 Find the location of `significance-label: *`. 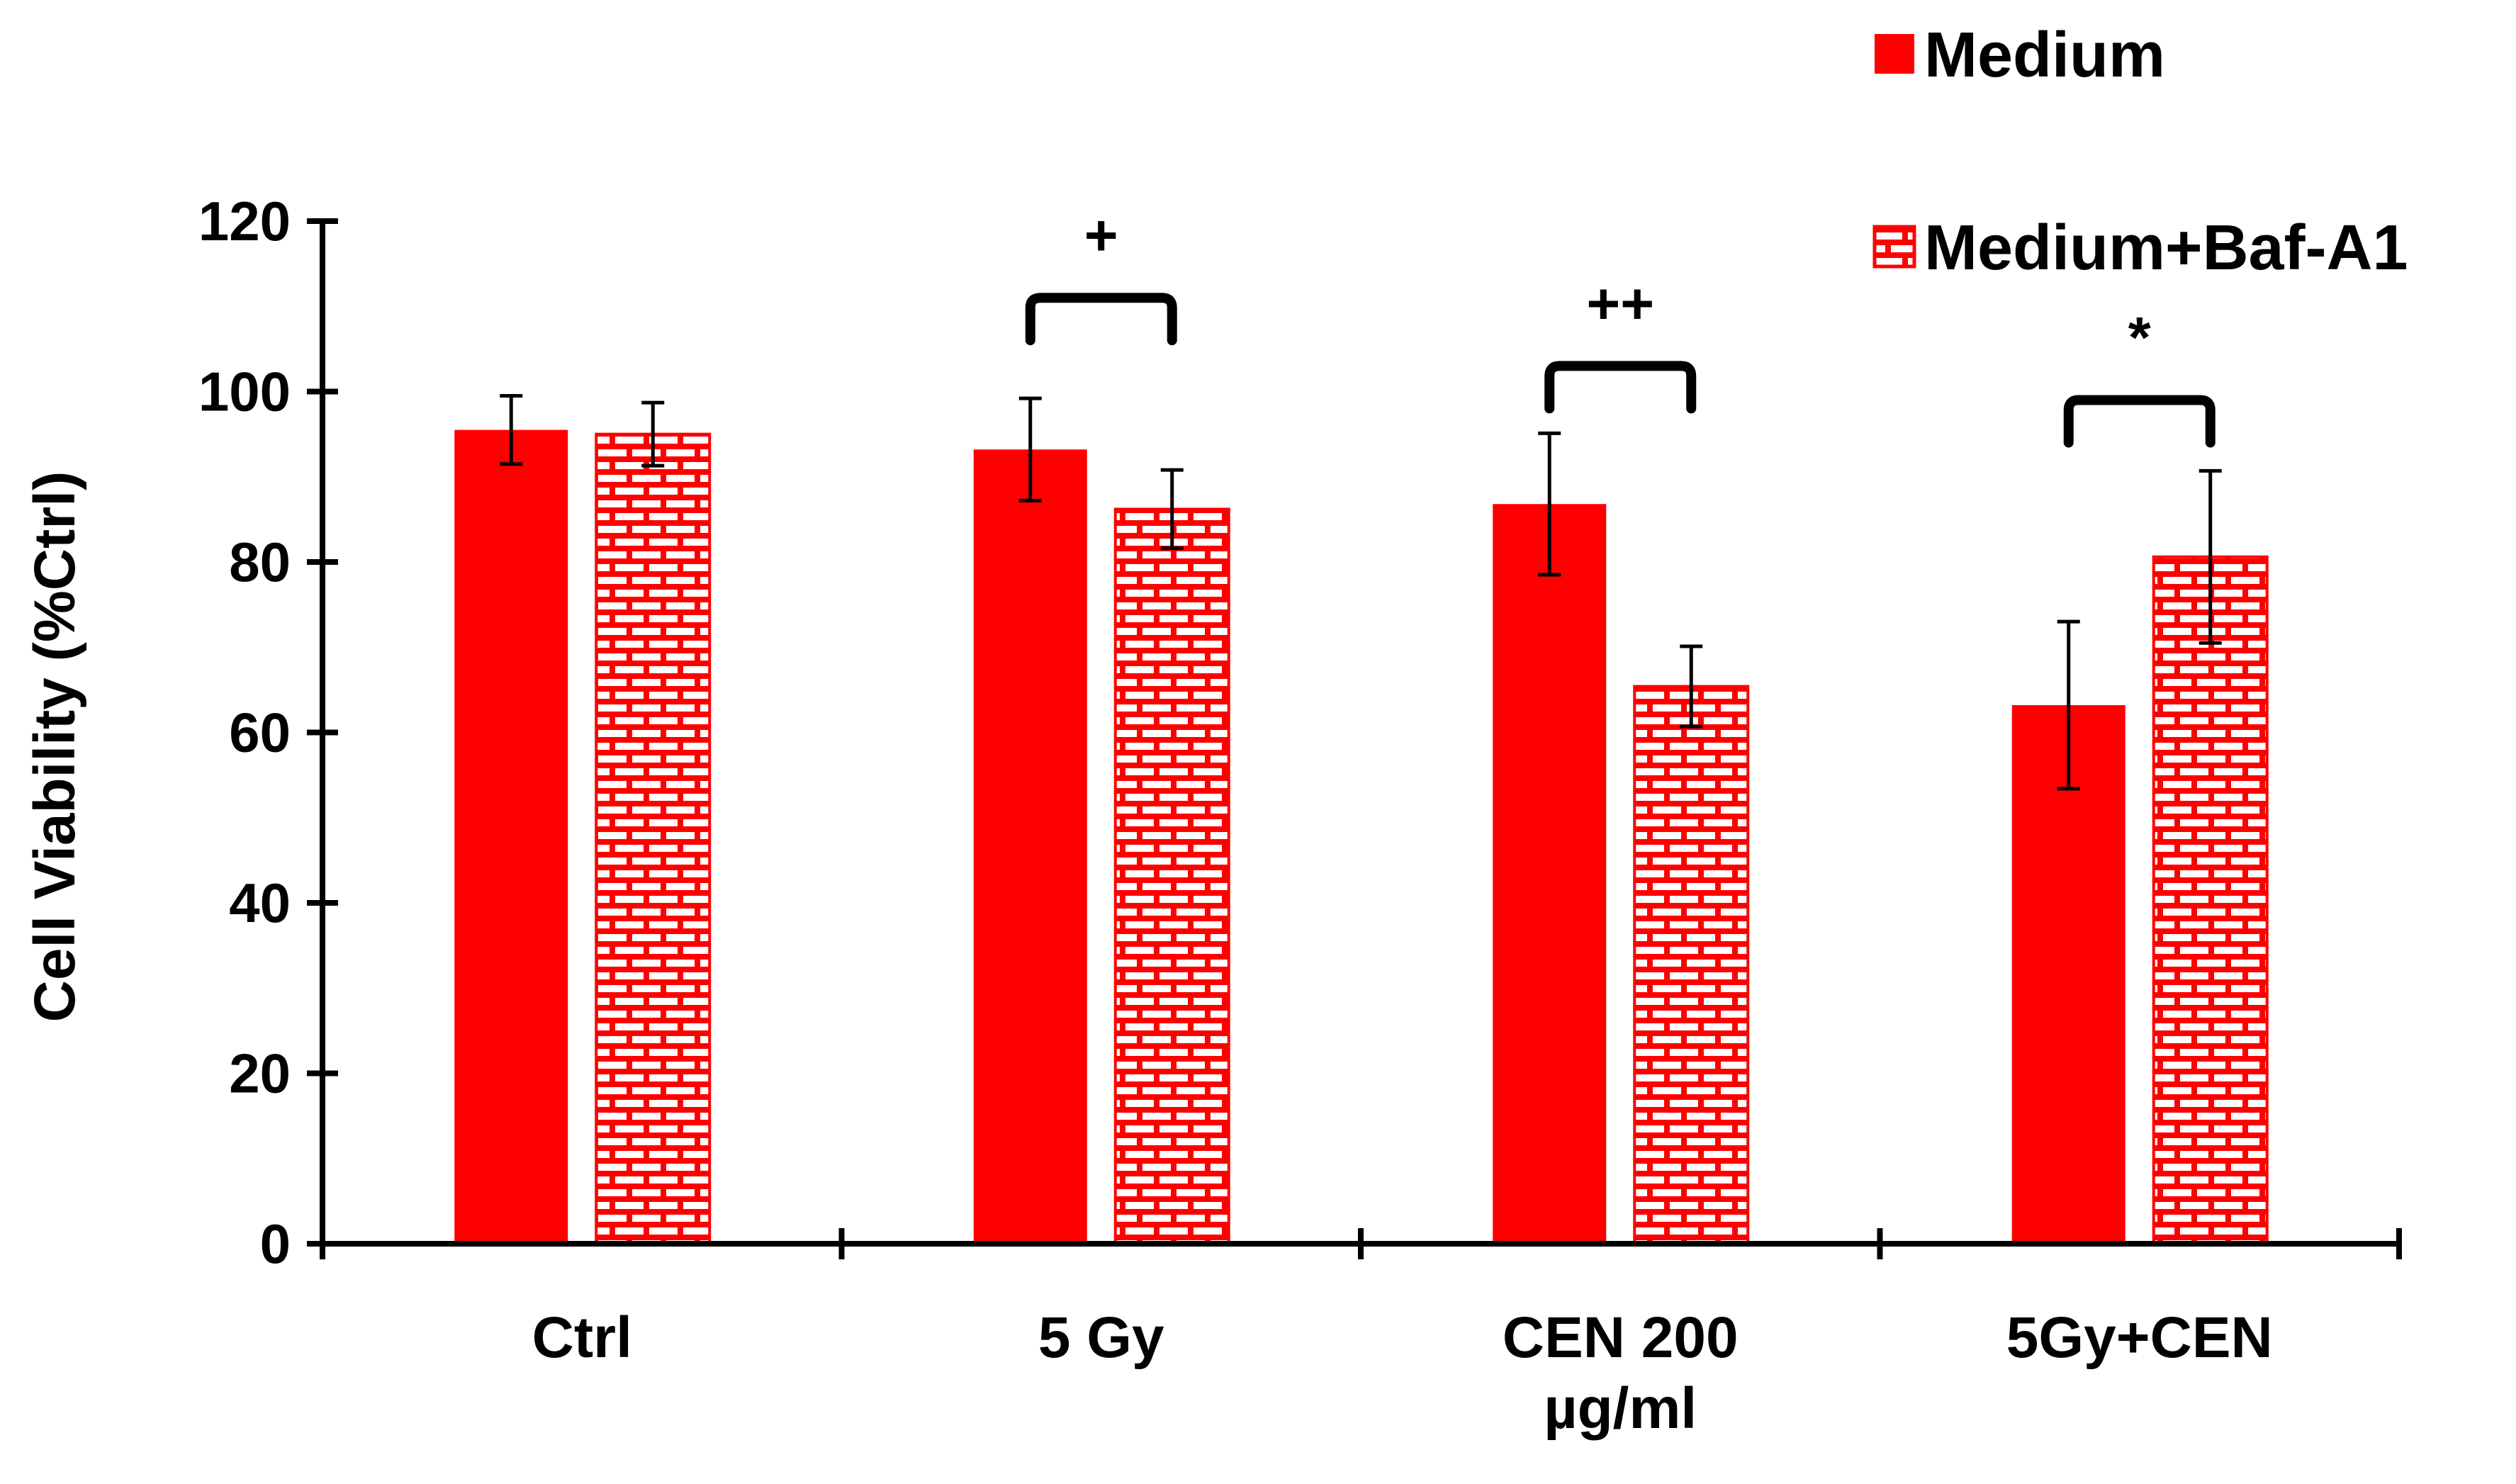

significance-label: * is located at coordinates (2139, 338).